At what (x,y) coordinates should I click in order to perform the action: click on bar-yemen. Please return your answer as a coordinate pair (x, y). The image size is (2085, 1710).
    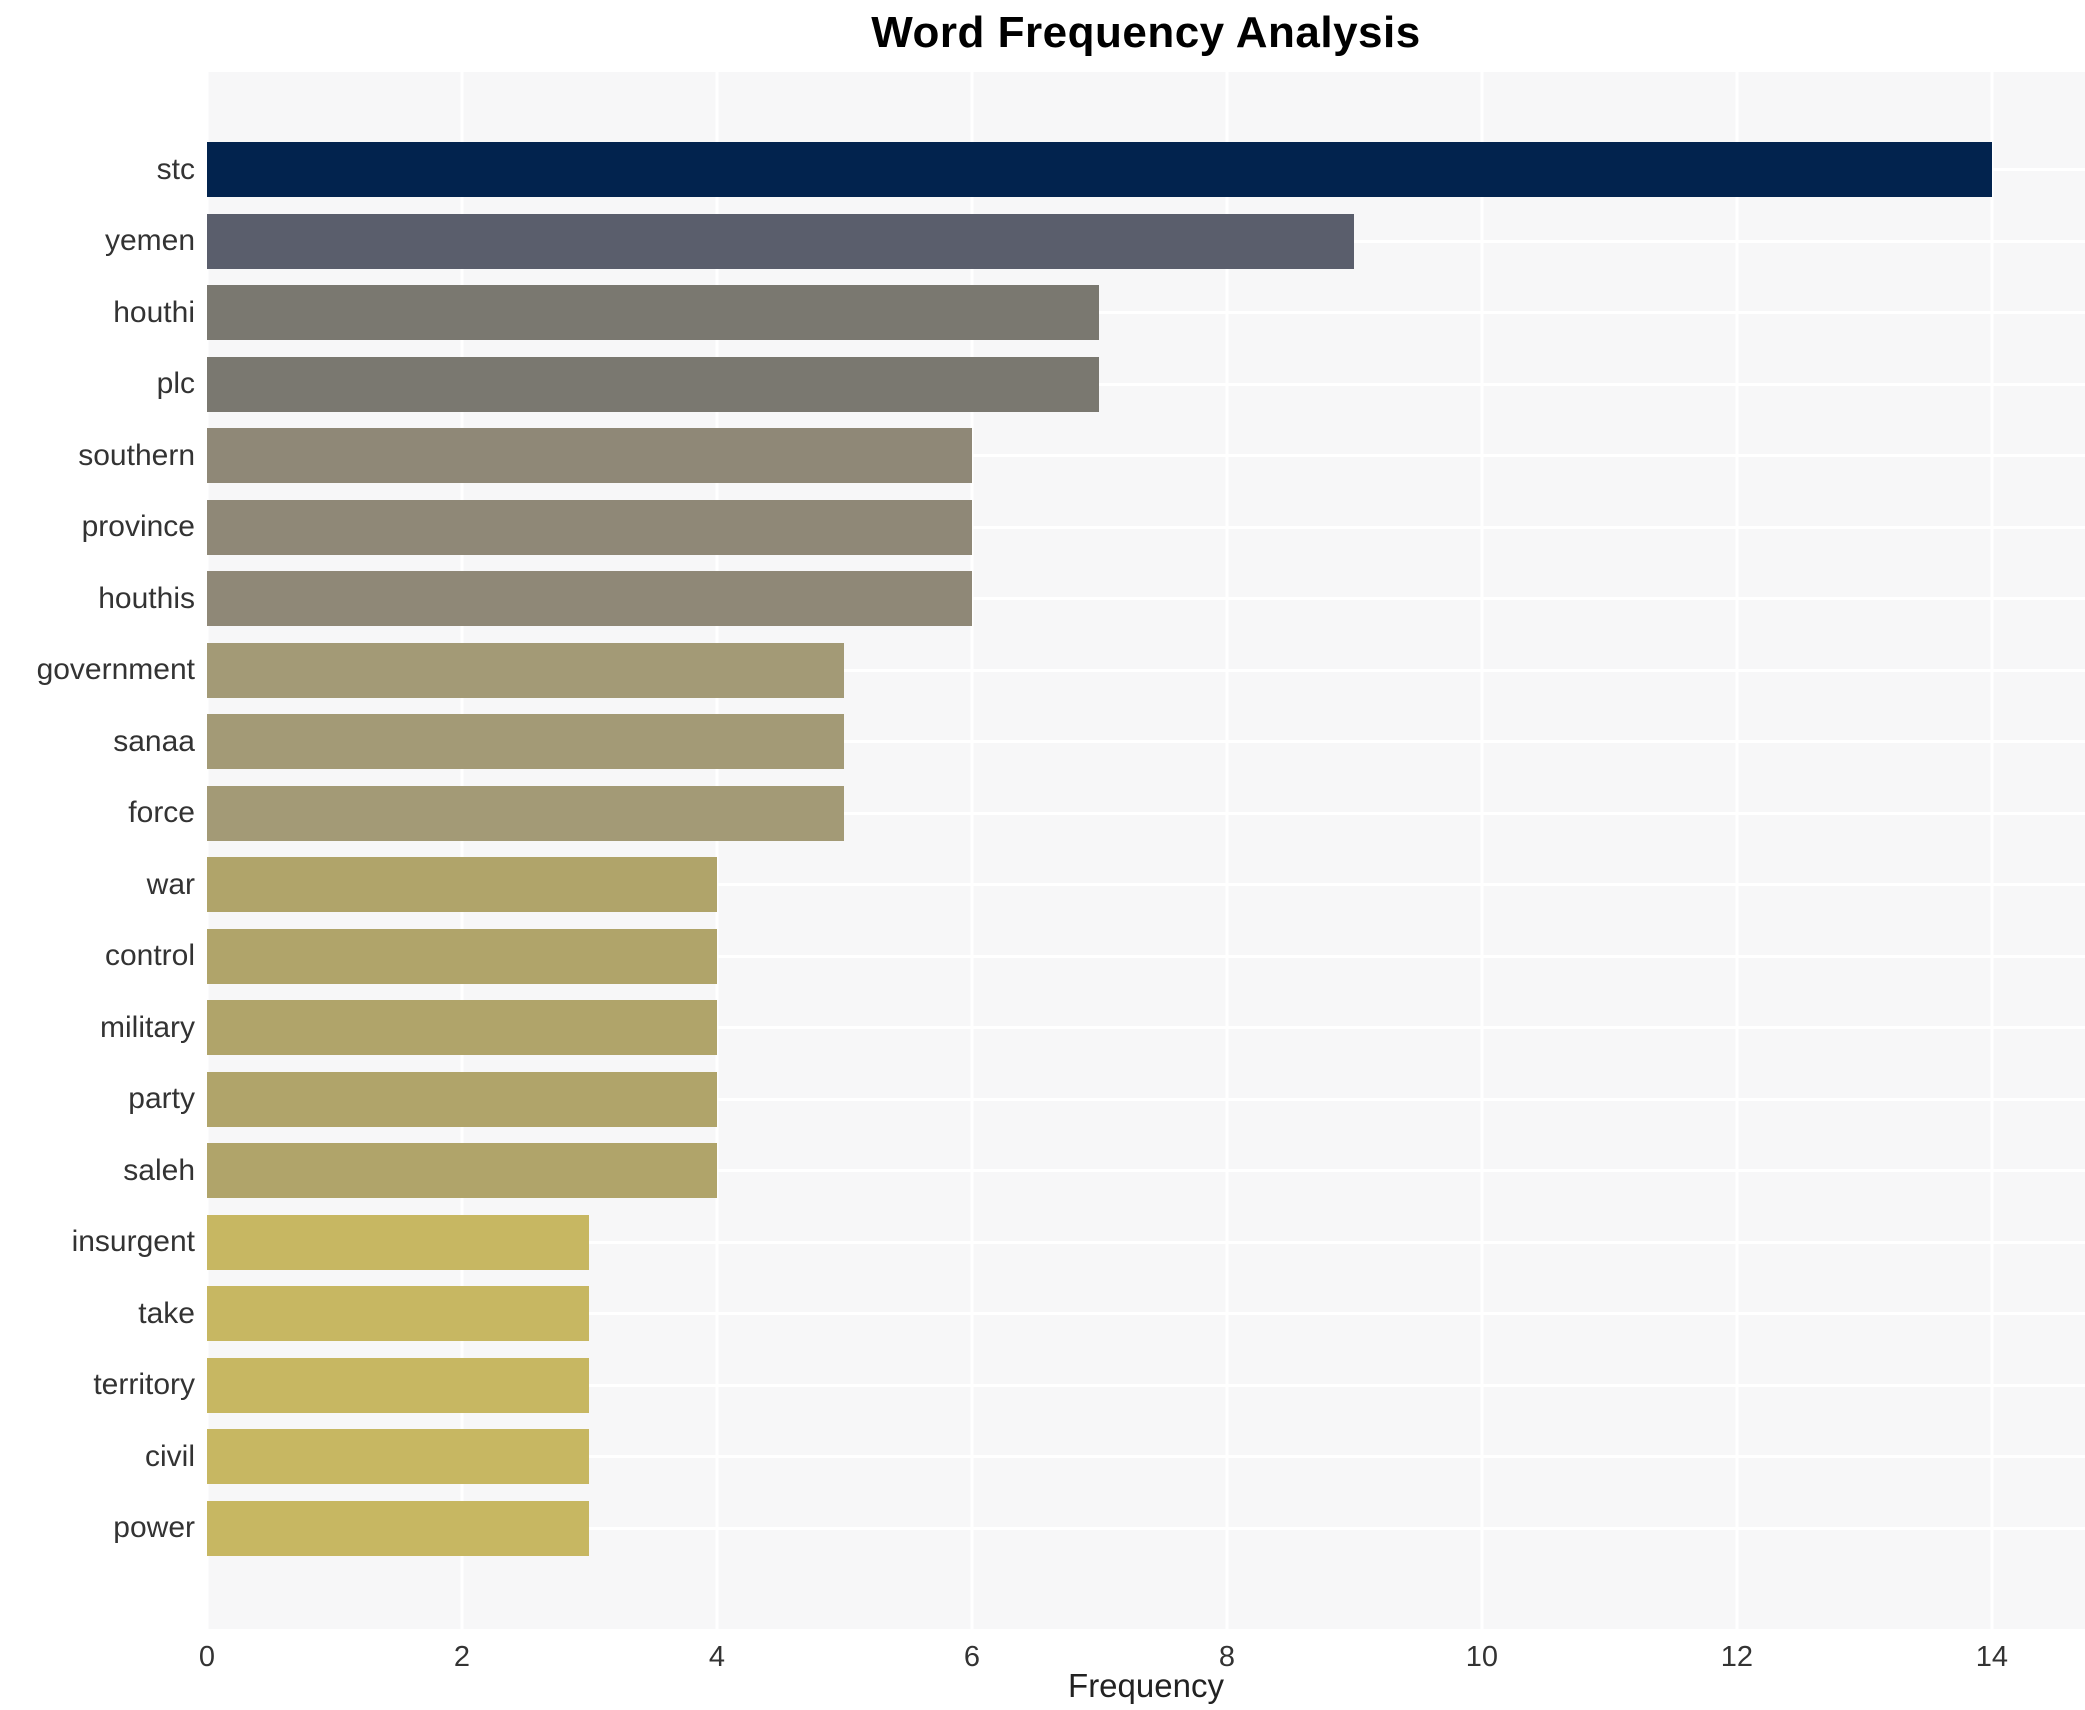
    Looking at the image, I should click on (781, 241).